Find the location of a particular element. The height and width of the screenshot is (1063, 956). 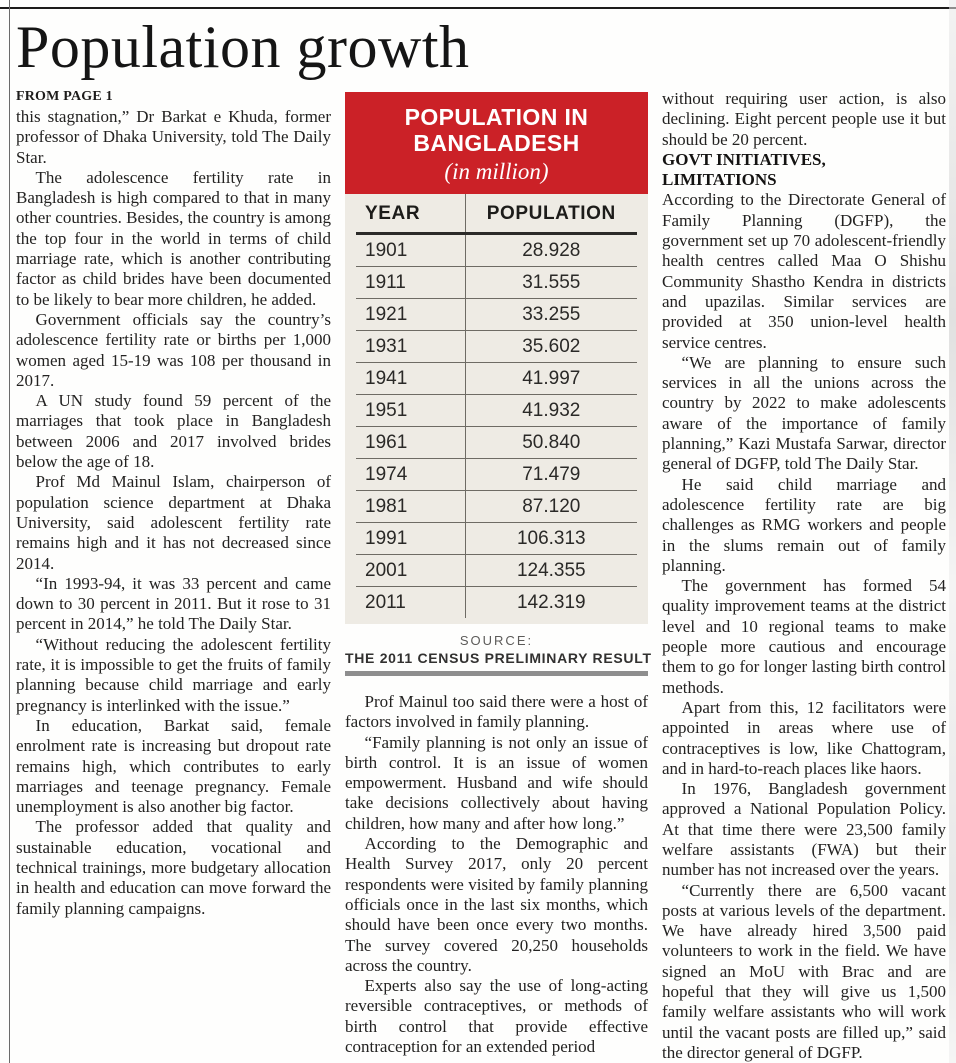

table-row: 2001 124.355 is located at coordinates (496, 569).